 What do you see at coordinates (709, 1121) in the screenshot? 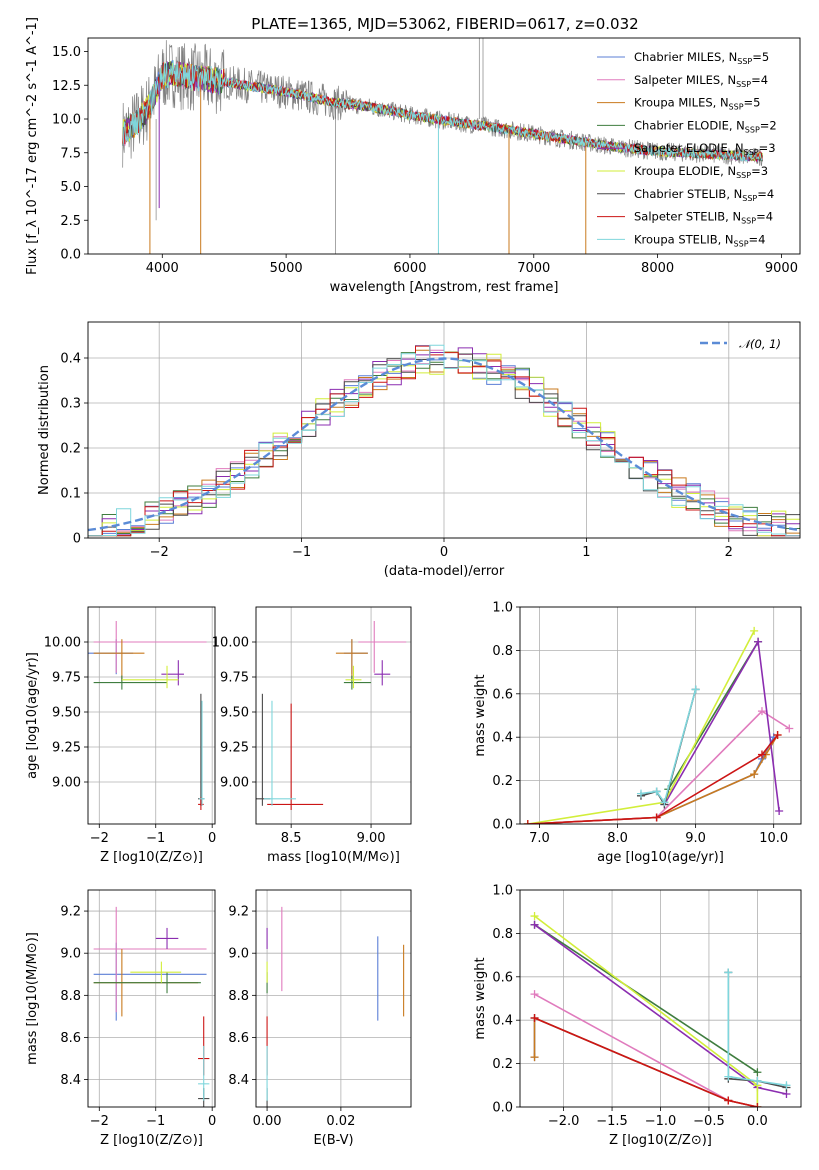
I see `x-tick-label: −0.5` at bounding box center [709, 1121].